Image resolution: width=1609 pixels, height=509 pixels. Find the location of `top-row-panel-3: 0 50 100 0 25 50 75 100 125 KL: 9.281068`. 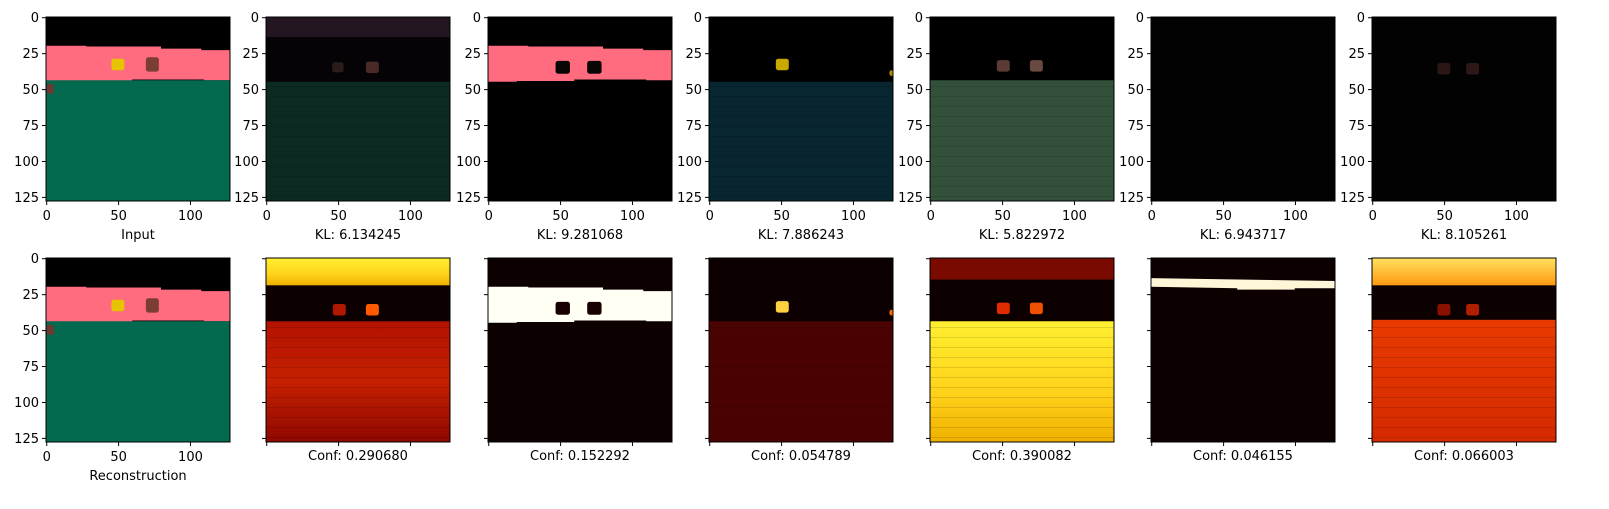

top-row-panel-3: 0 50 100 0 25 50 75 100 125 KL: 9.281068 is located at coordinates (564, 127).